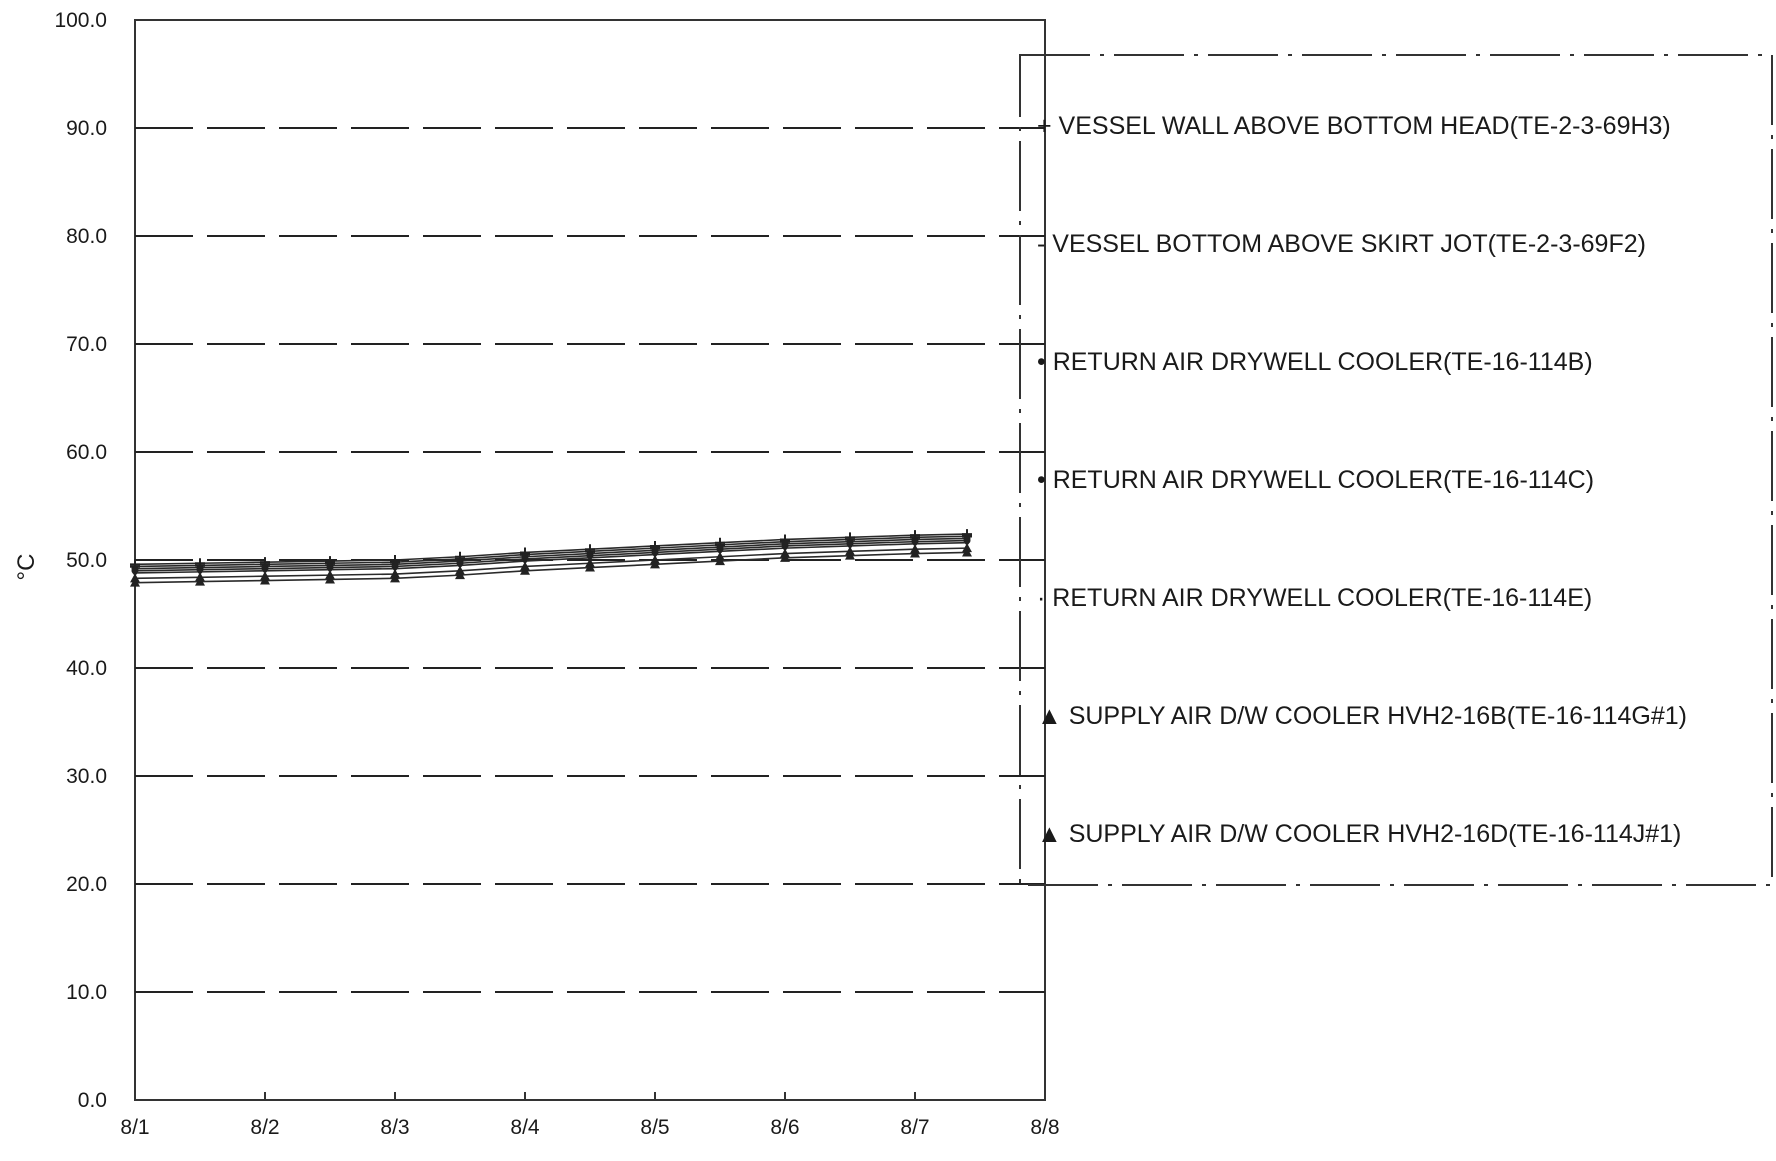 The width and height of the screenshot is (1776, 1161). Describe the element at coordinates (264, 1127) in the screenshot. I see `x-tick-label: 8/2` at that location.